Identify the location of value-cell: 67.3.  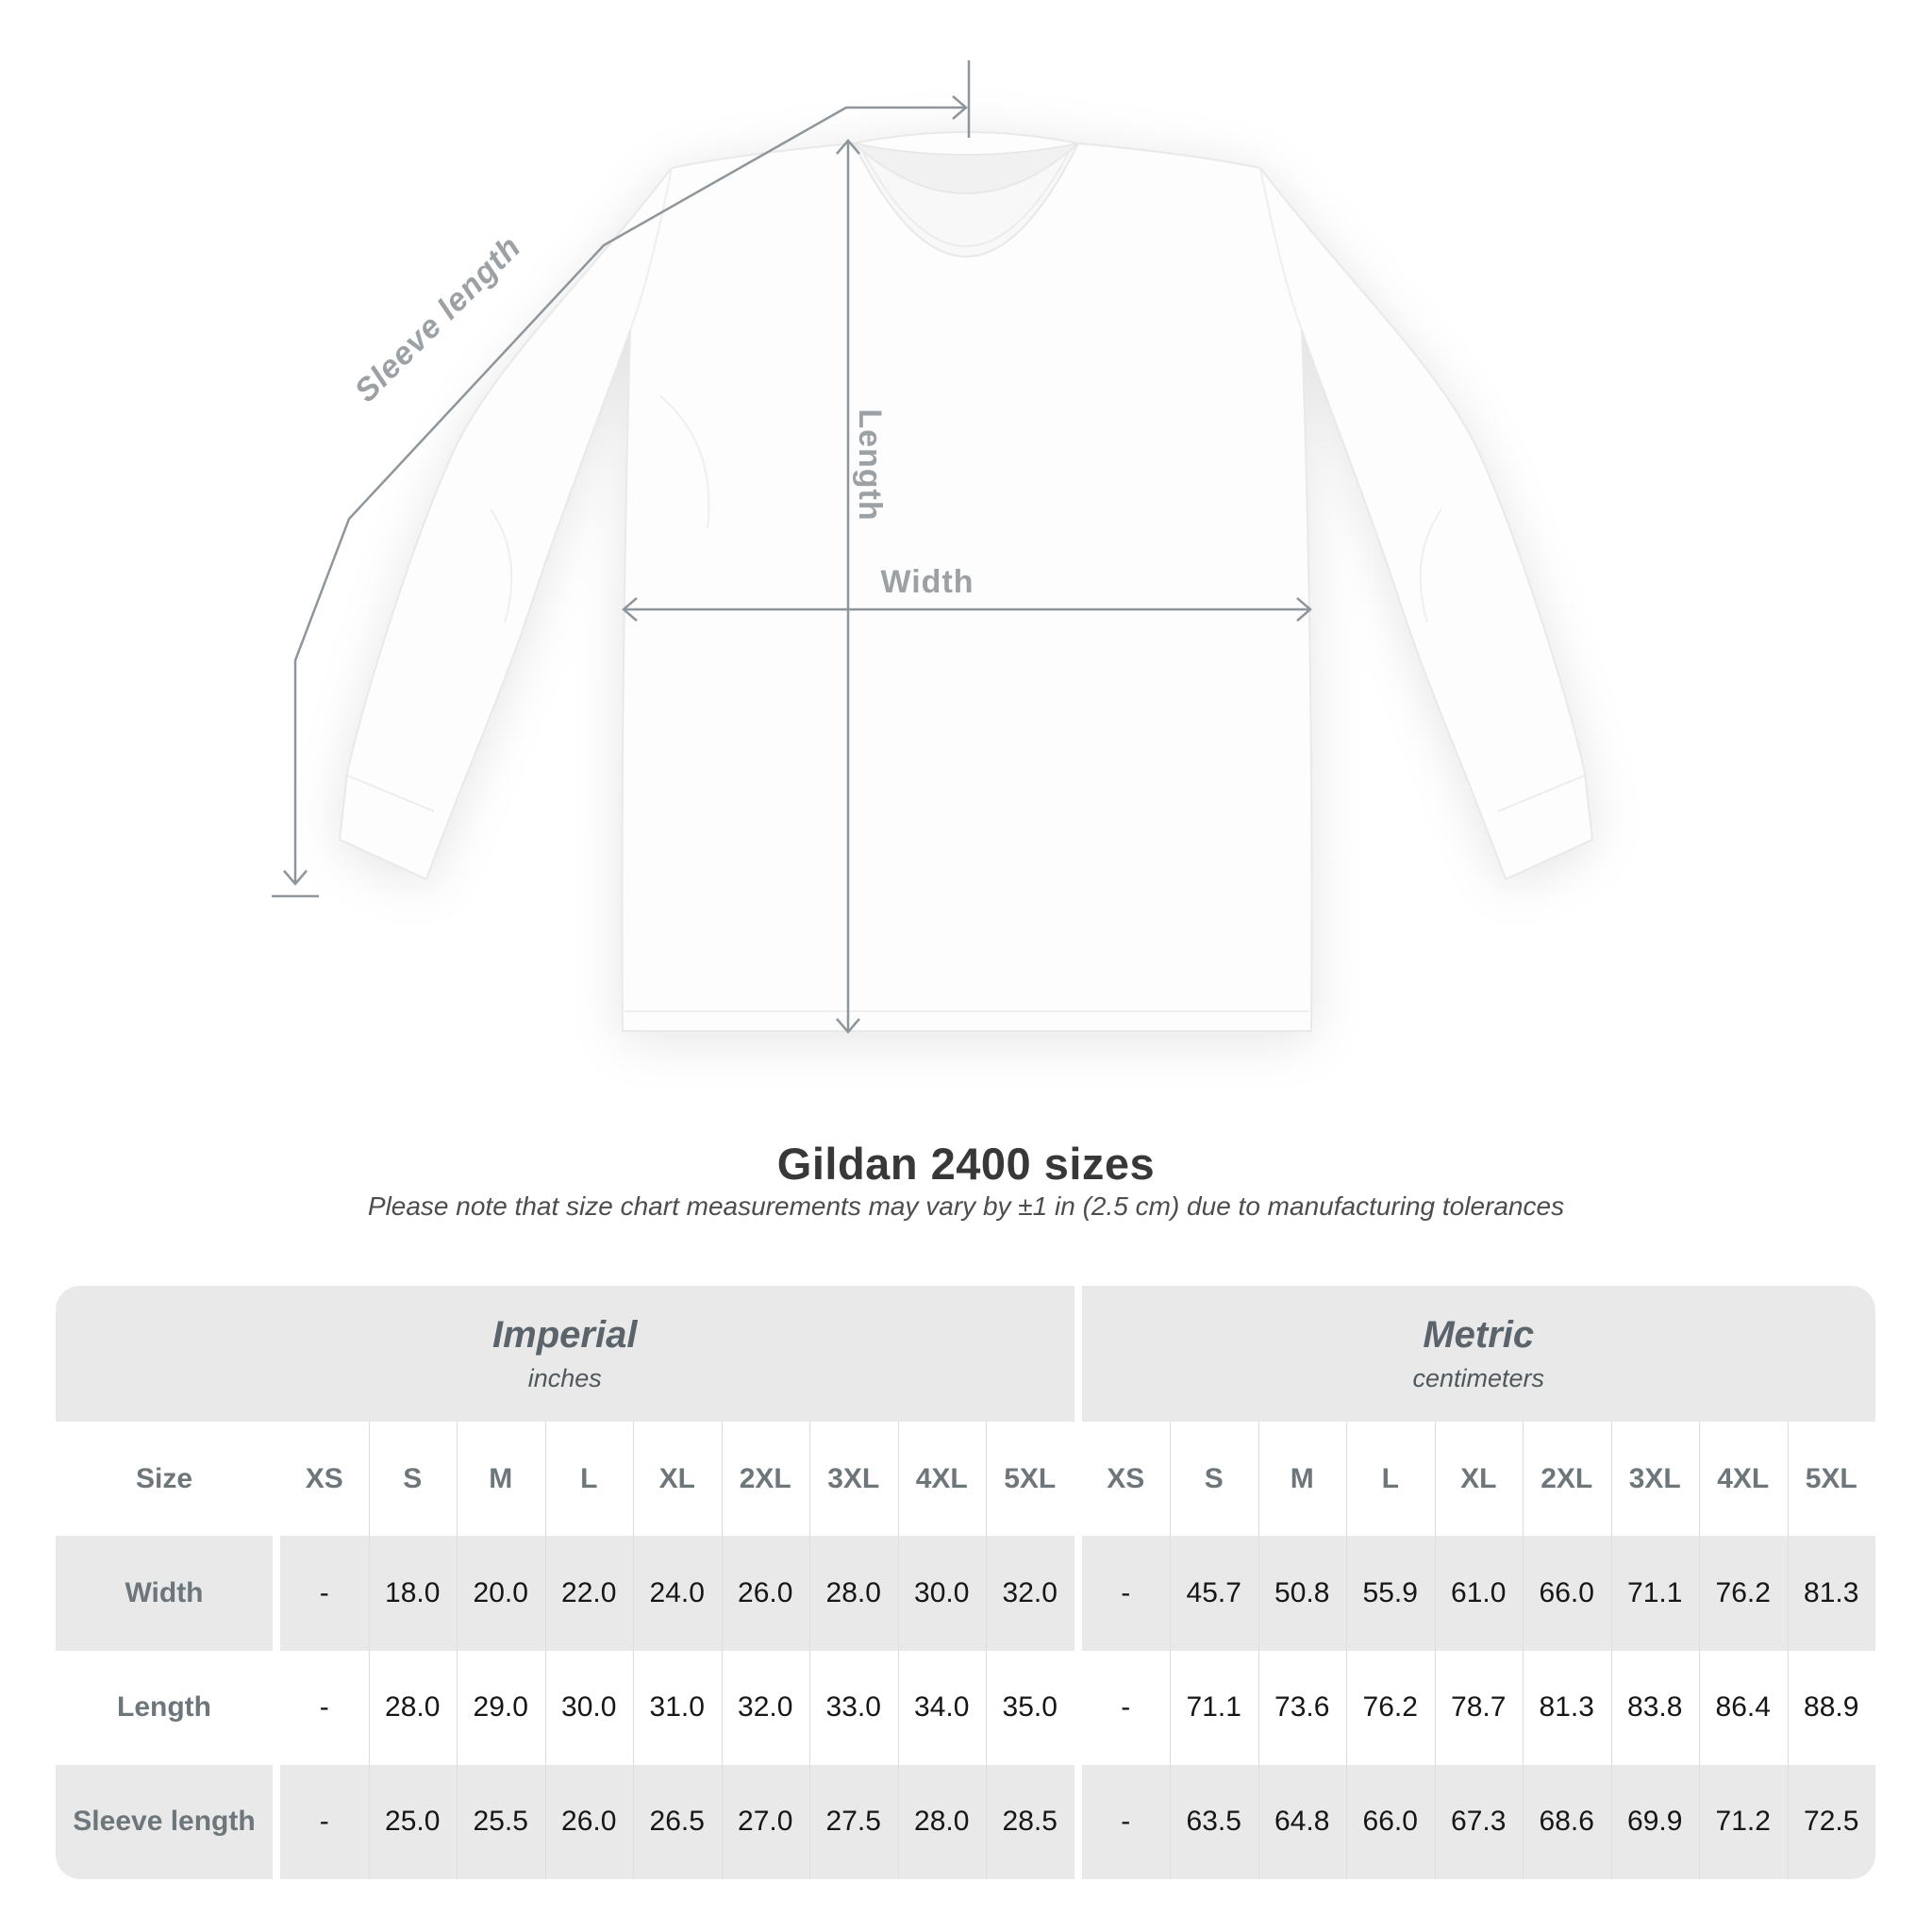
(1478, 1822).